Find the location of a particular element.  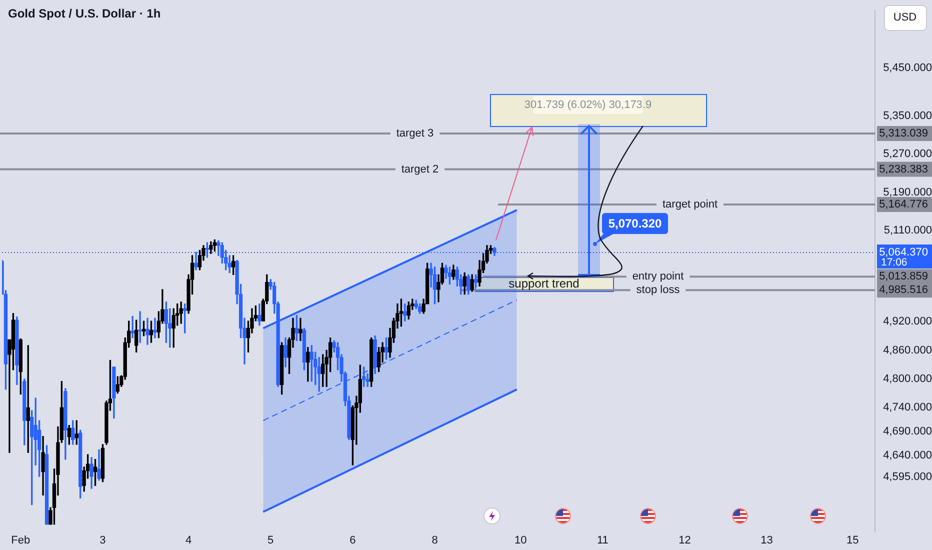

annotation: support trend is located at coordinates (544, 283).